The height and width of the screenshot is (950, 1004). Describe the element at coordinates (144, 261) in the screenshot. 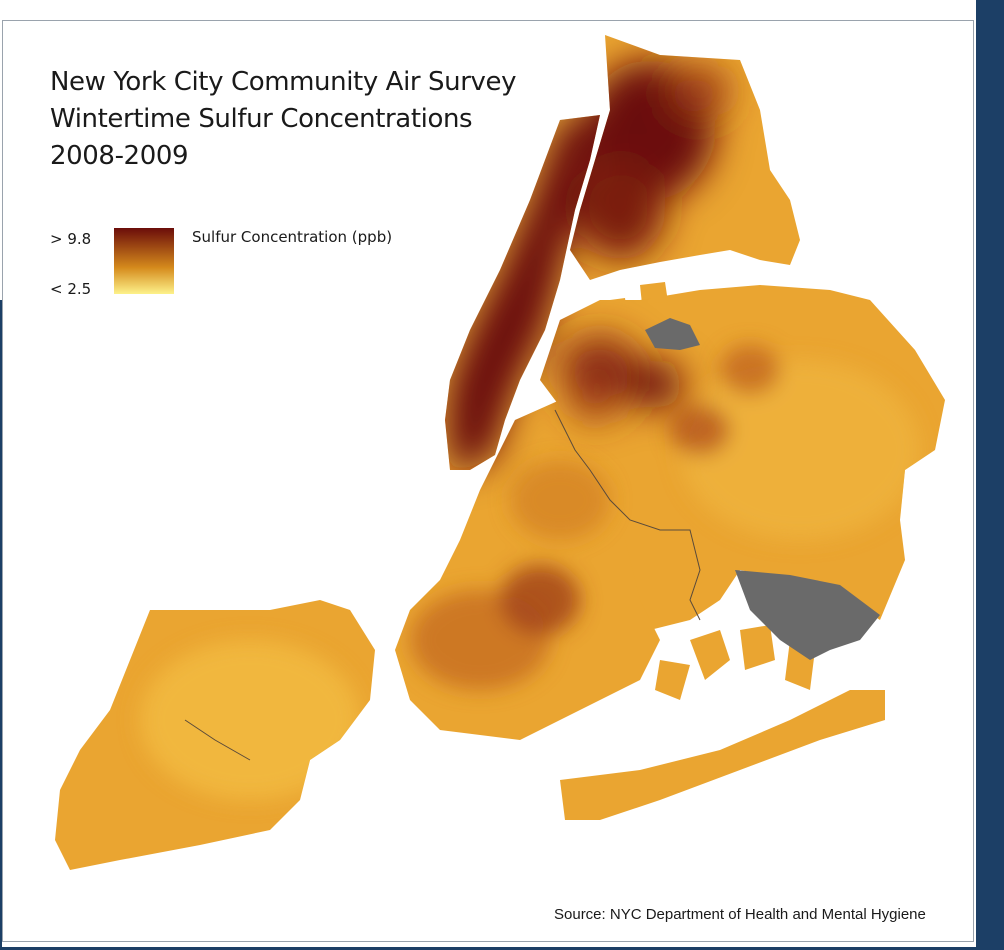

I see `legend-color-ramp` at that location.